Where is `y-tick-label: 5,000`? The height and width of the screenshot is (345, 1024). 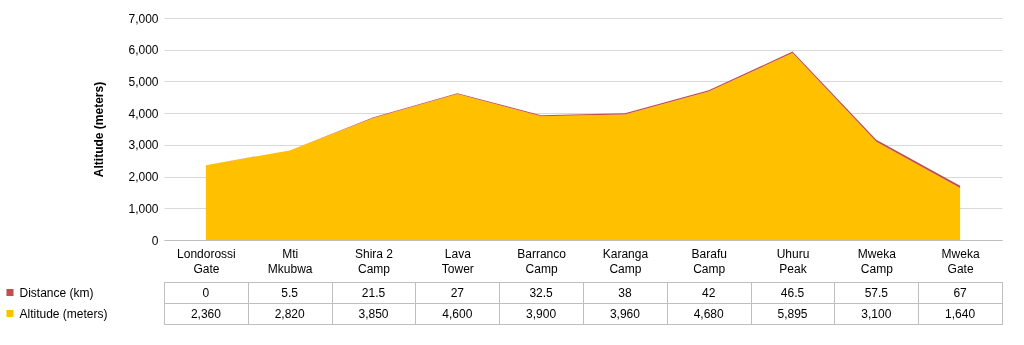
y-tick-label: 5,000 is located at coordinates (143, 81).